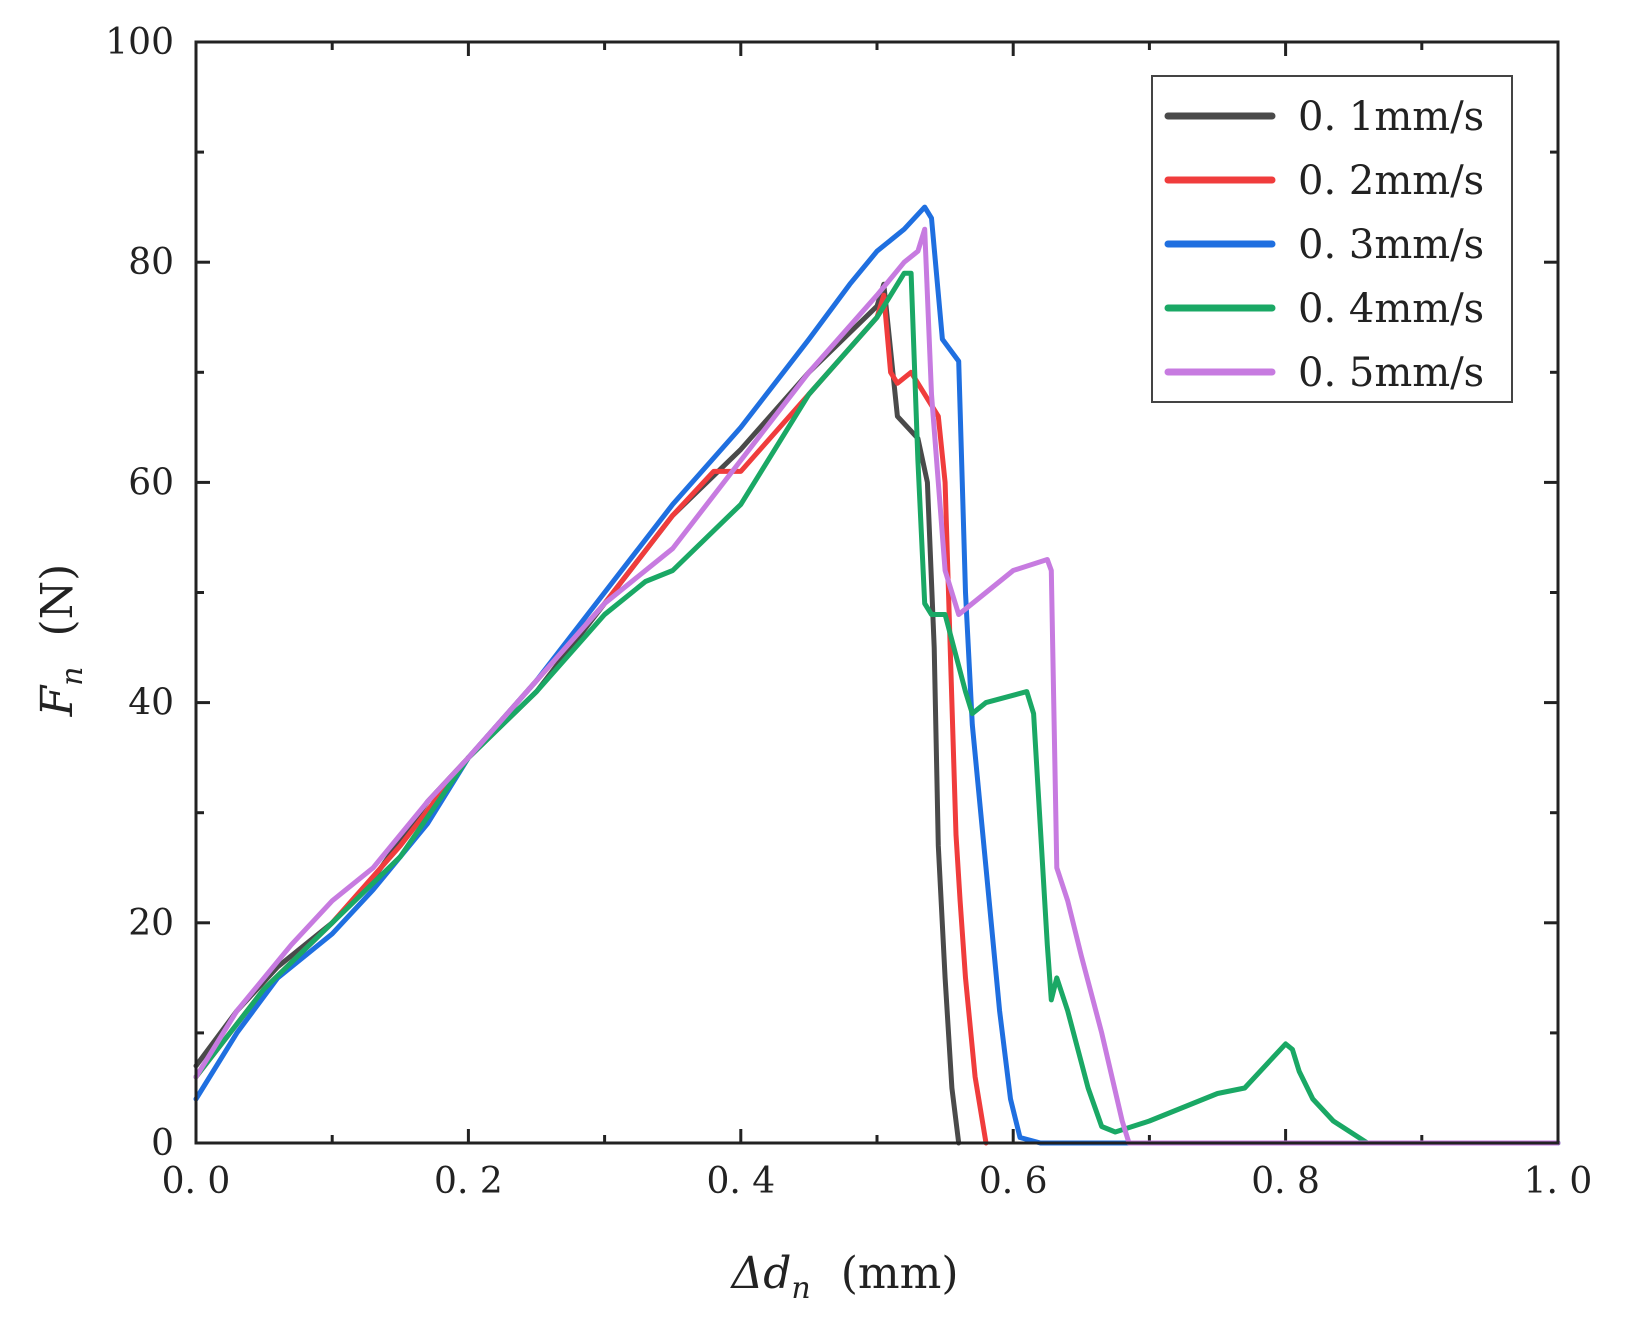 The width and height of the screenshot is (1625, 1325). Describe the element at coordinates (800, 1288) in the screenshot. I see `x-axis-title-sub: n` at that location.